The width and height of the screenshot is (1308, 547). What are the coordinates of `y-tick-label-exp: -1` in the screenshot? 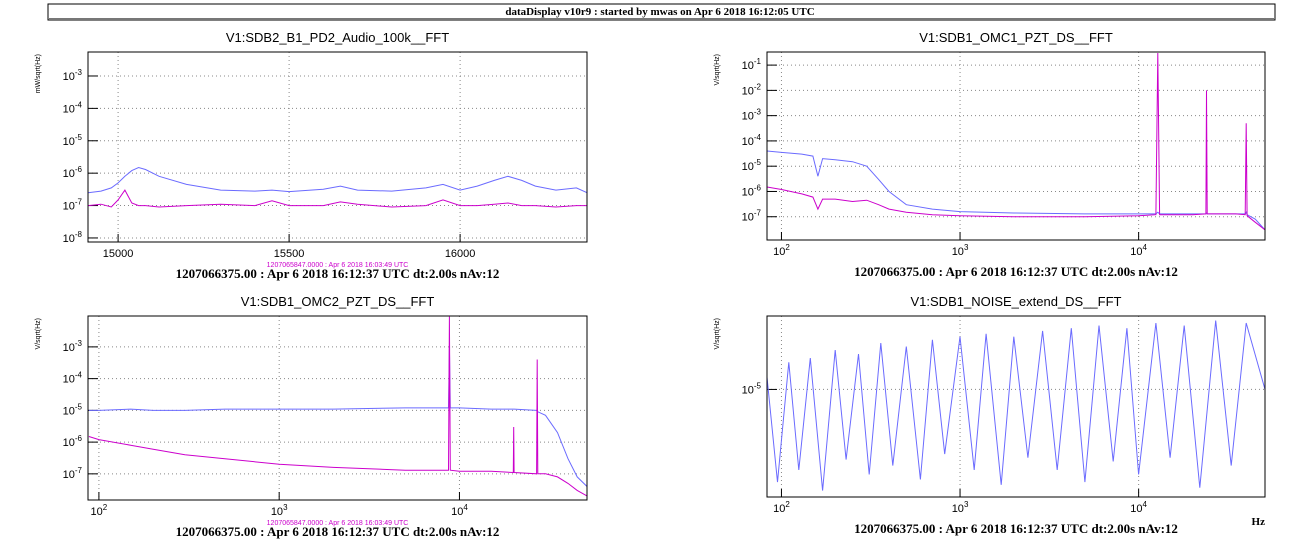 It's located at (758, 61).